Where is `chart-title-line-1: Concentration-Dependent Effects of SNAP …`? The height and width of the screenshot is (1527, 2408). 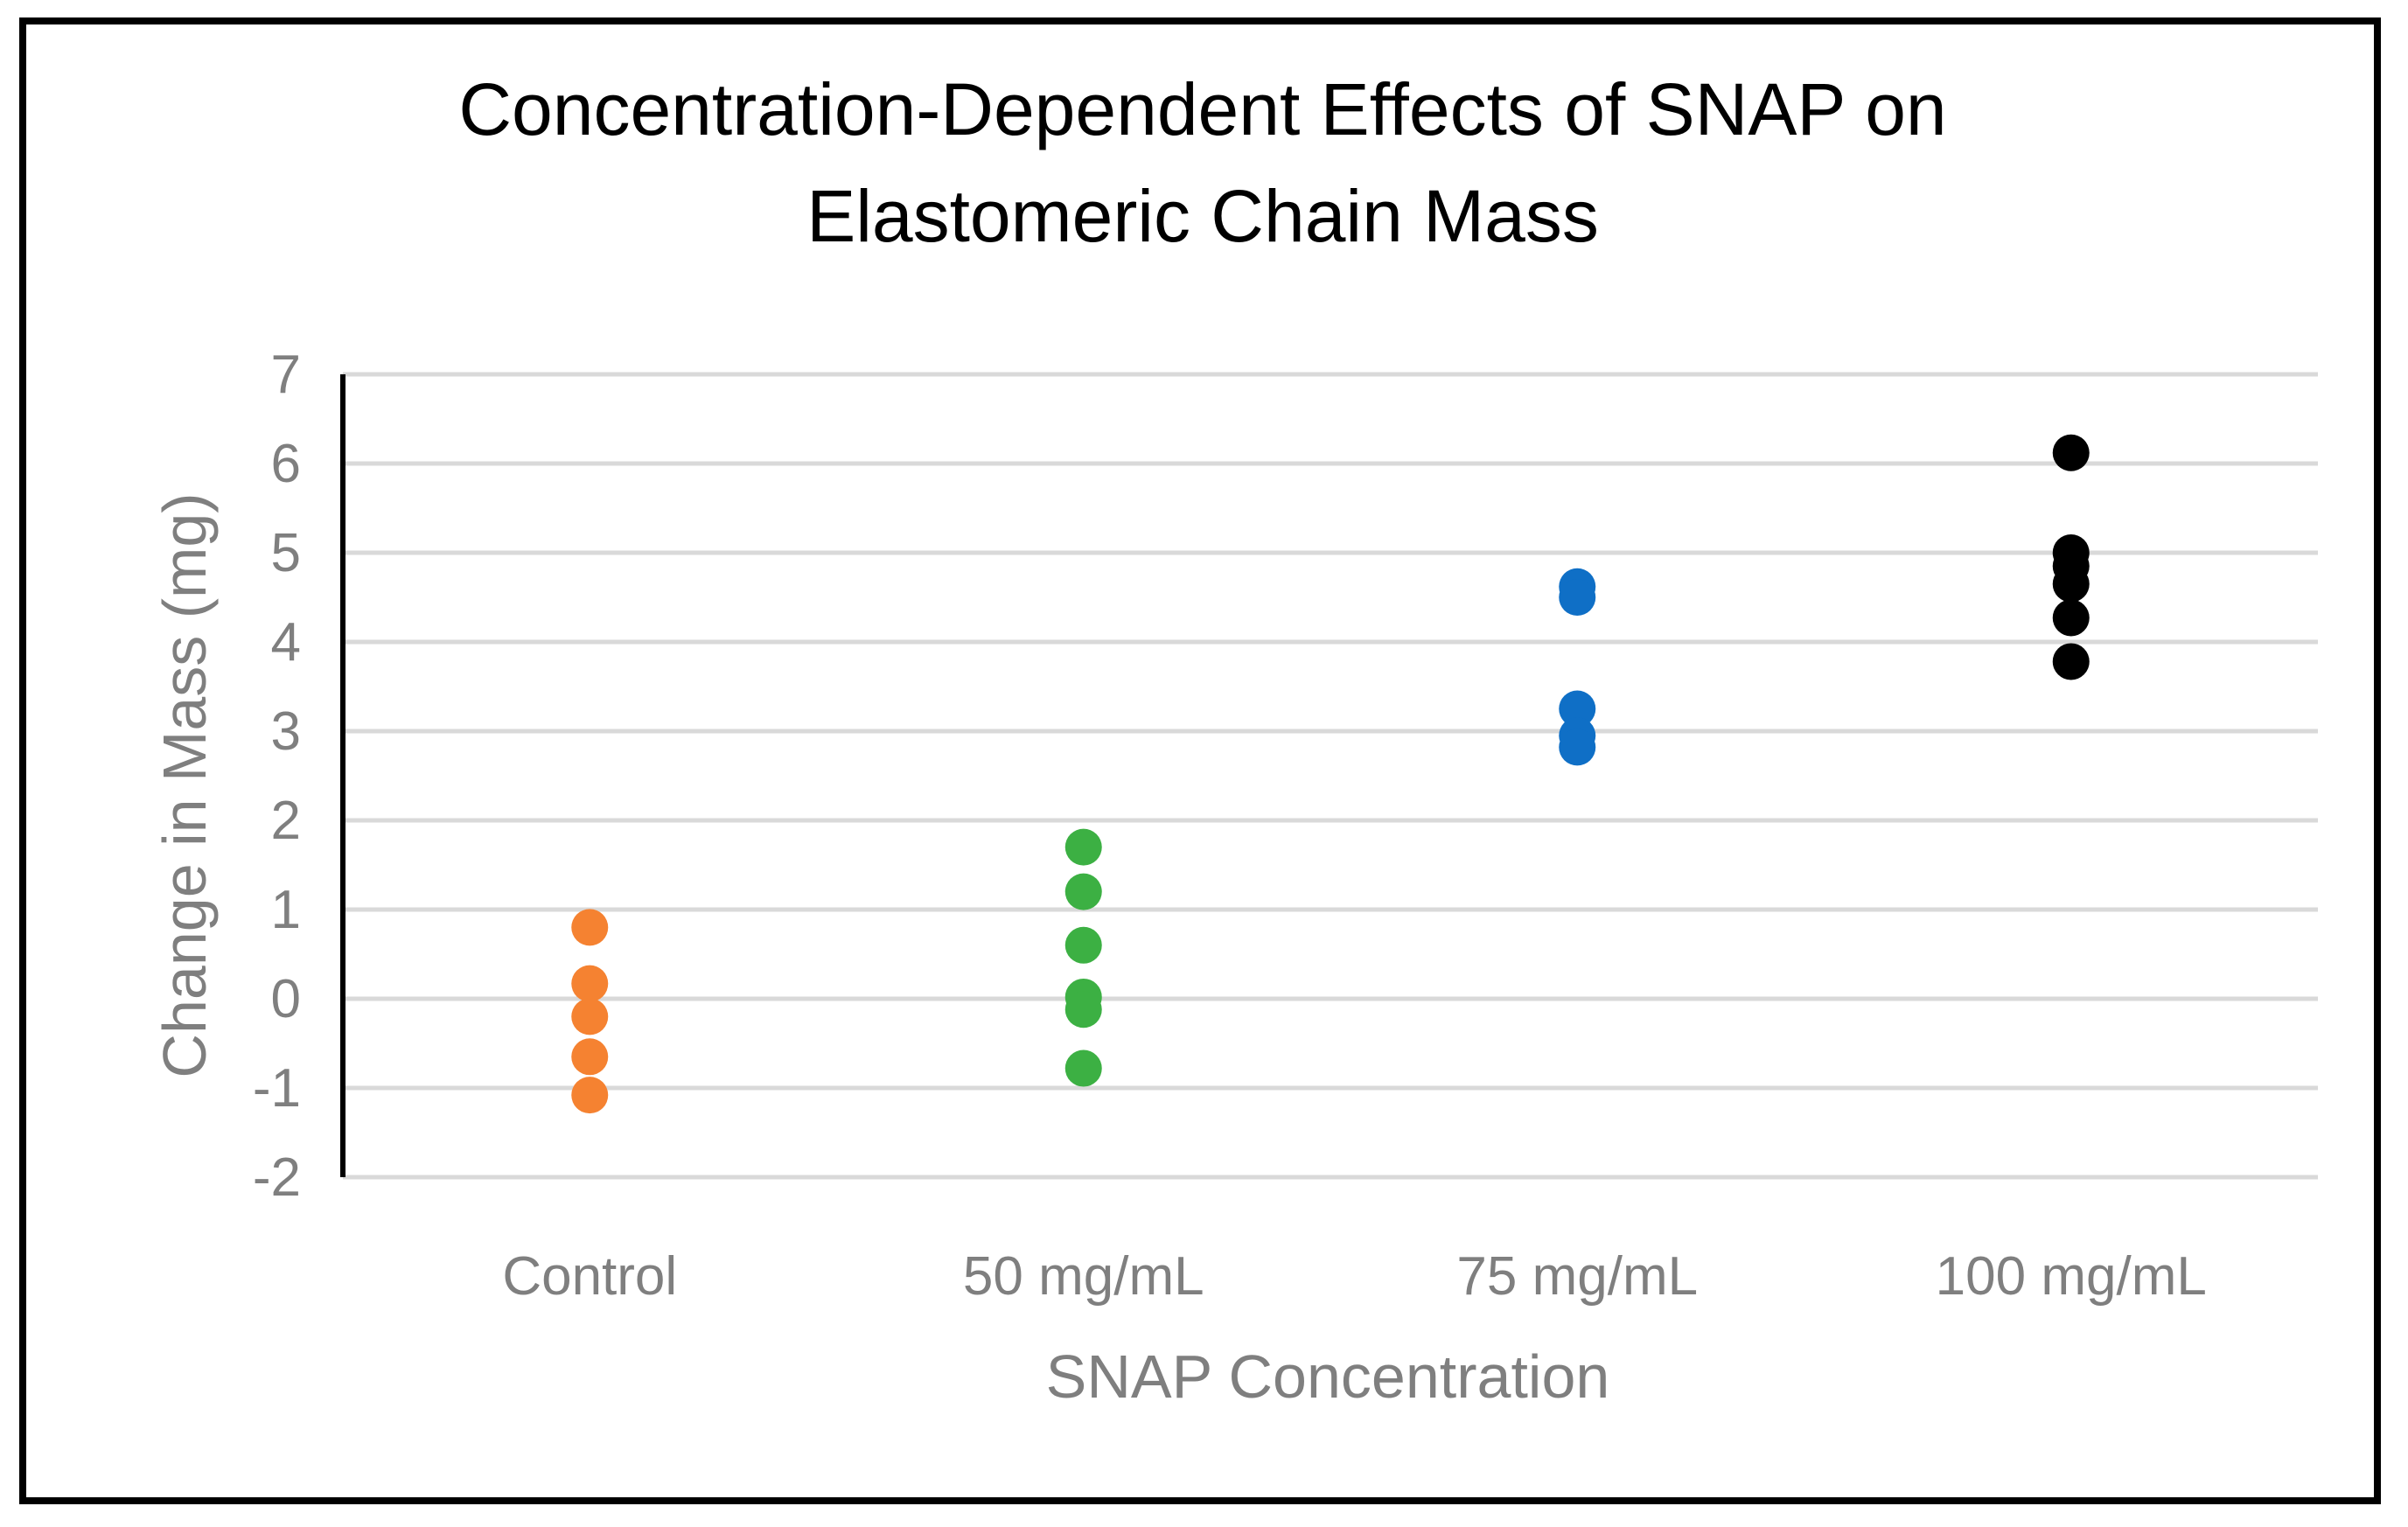
chart-title-line-1: Concentration-Dependent Effects of SNAP … is located at coordinates (1202, 109).